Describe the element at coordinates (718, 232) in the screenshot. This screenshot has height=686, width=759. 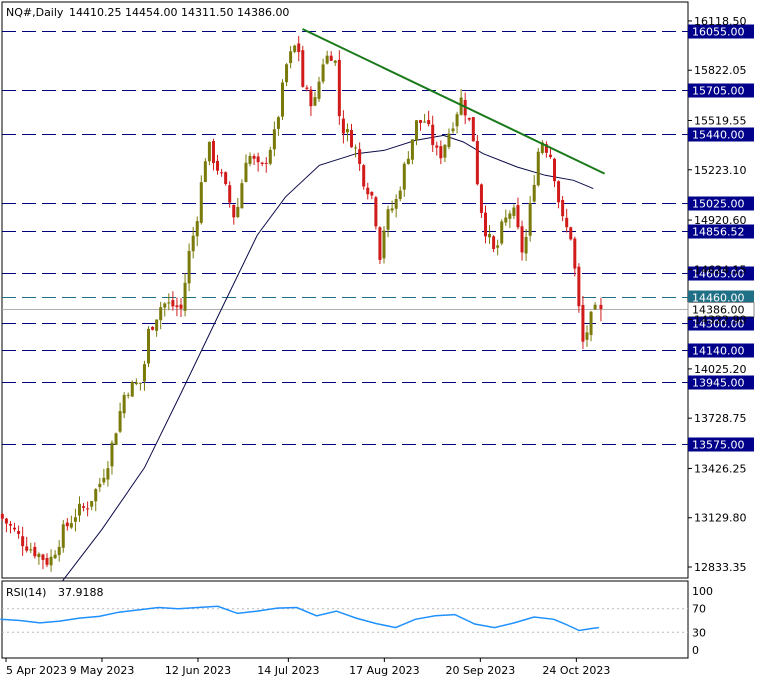
I see `level-label: 14856.52` at that location.